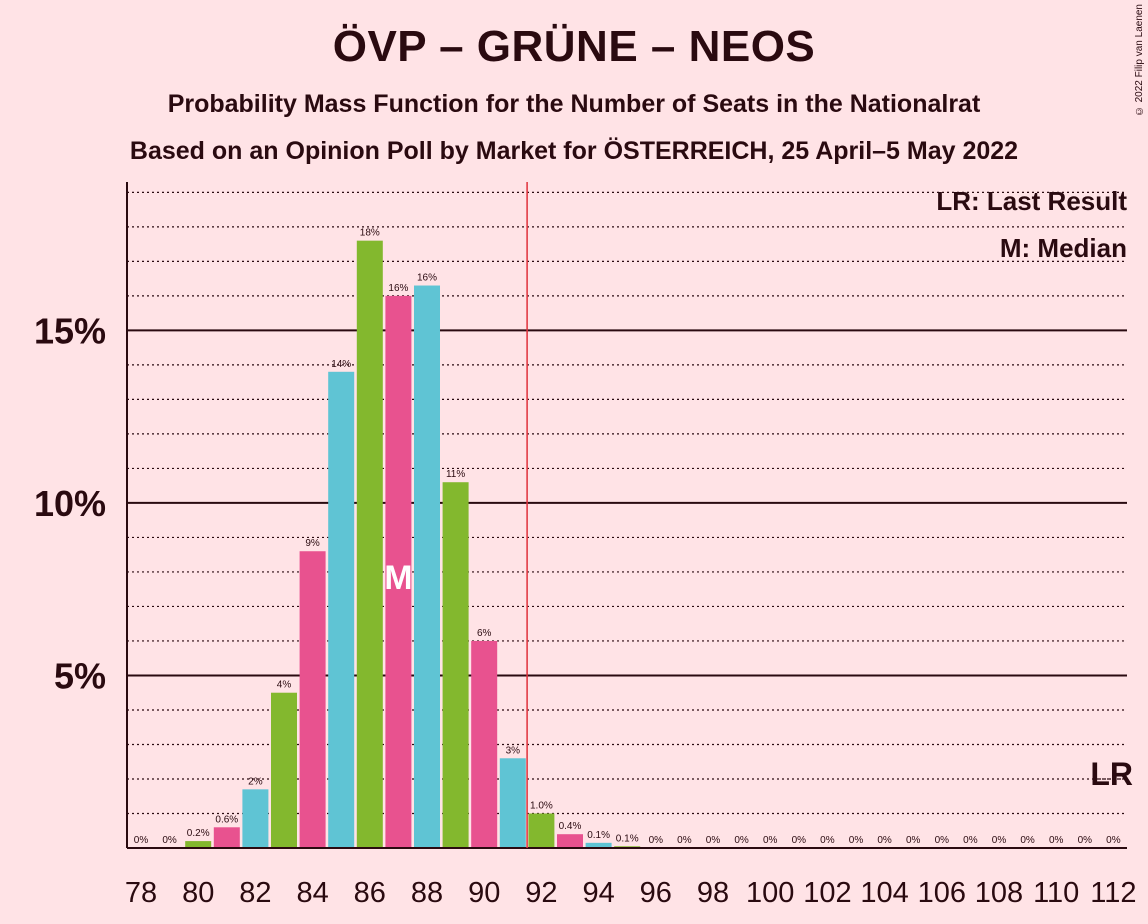  What do you see at coordinates (198, 833) in the screenshot?
I see `value-label: 0.2%` at bounding box center [198, 833].